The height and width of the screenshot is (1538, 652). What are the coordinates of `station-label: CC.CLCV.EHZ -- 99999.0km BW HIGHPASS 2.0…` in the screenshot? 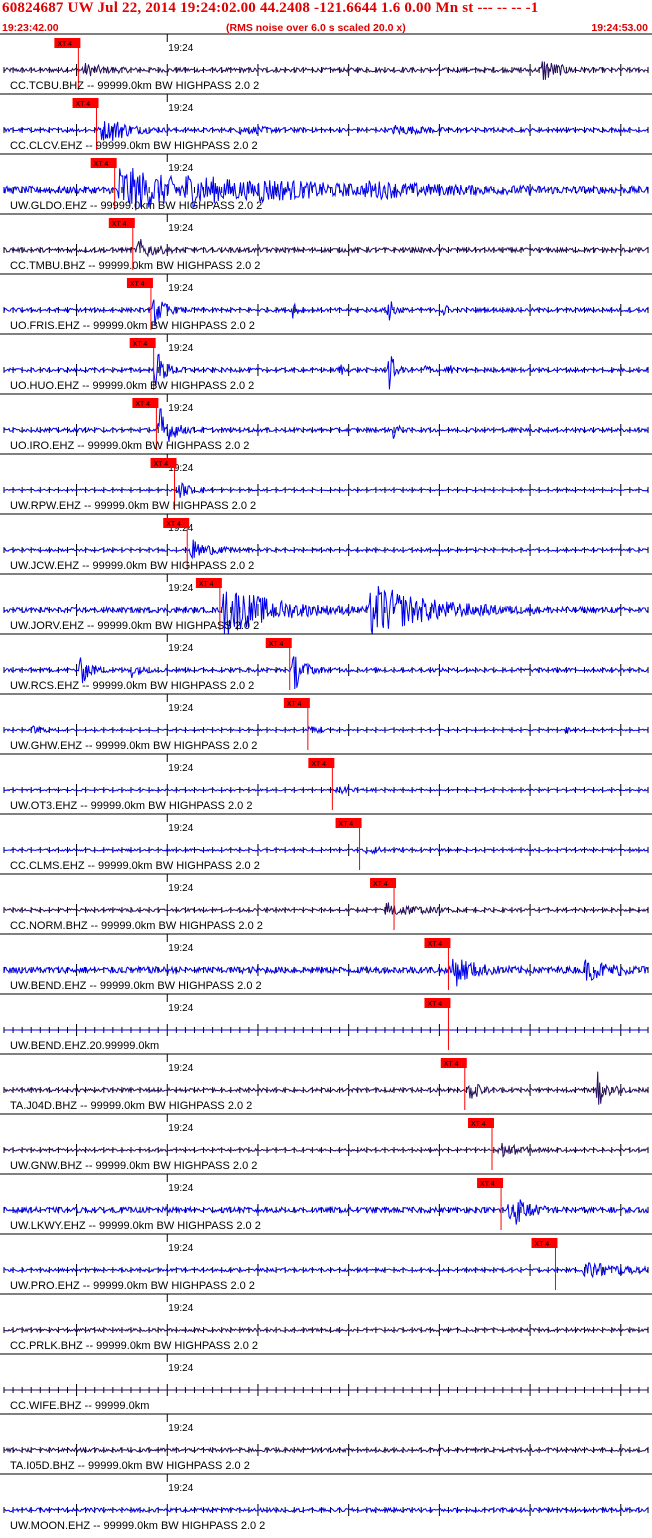 It's located at (134, 146).